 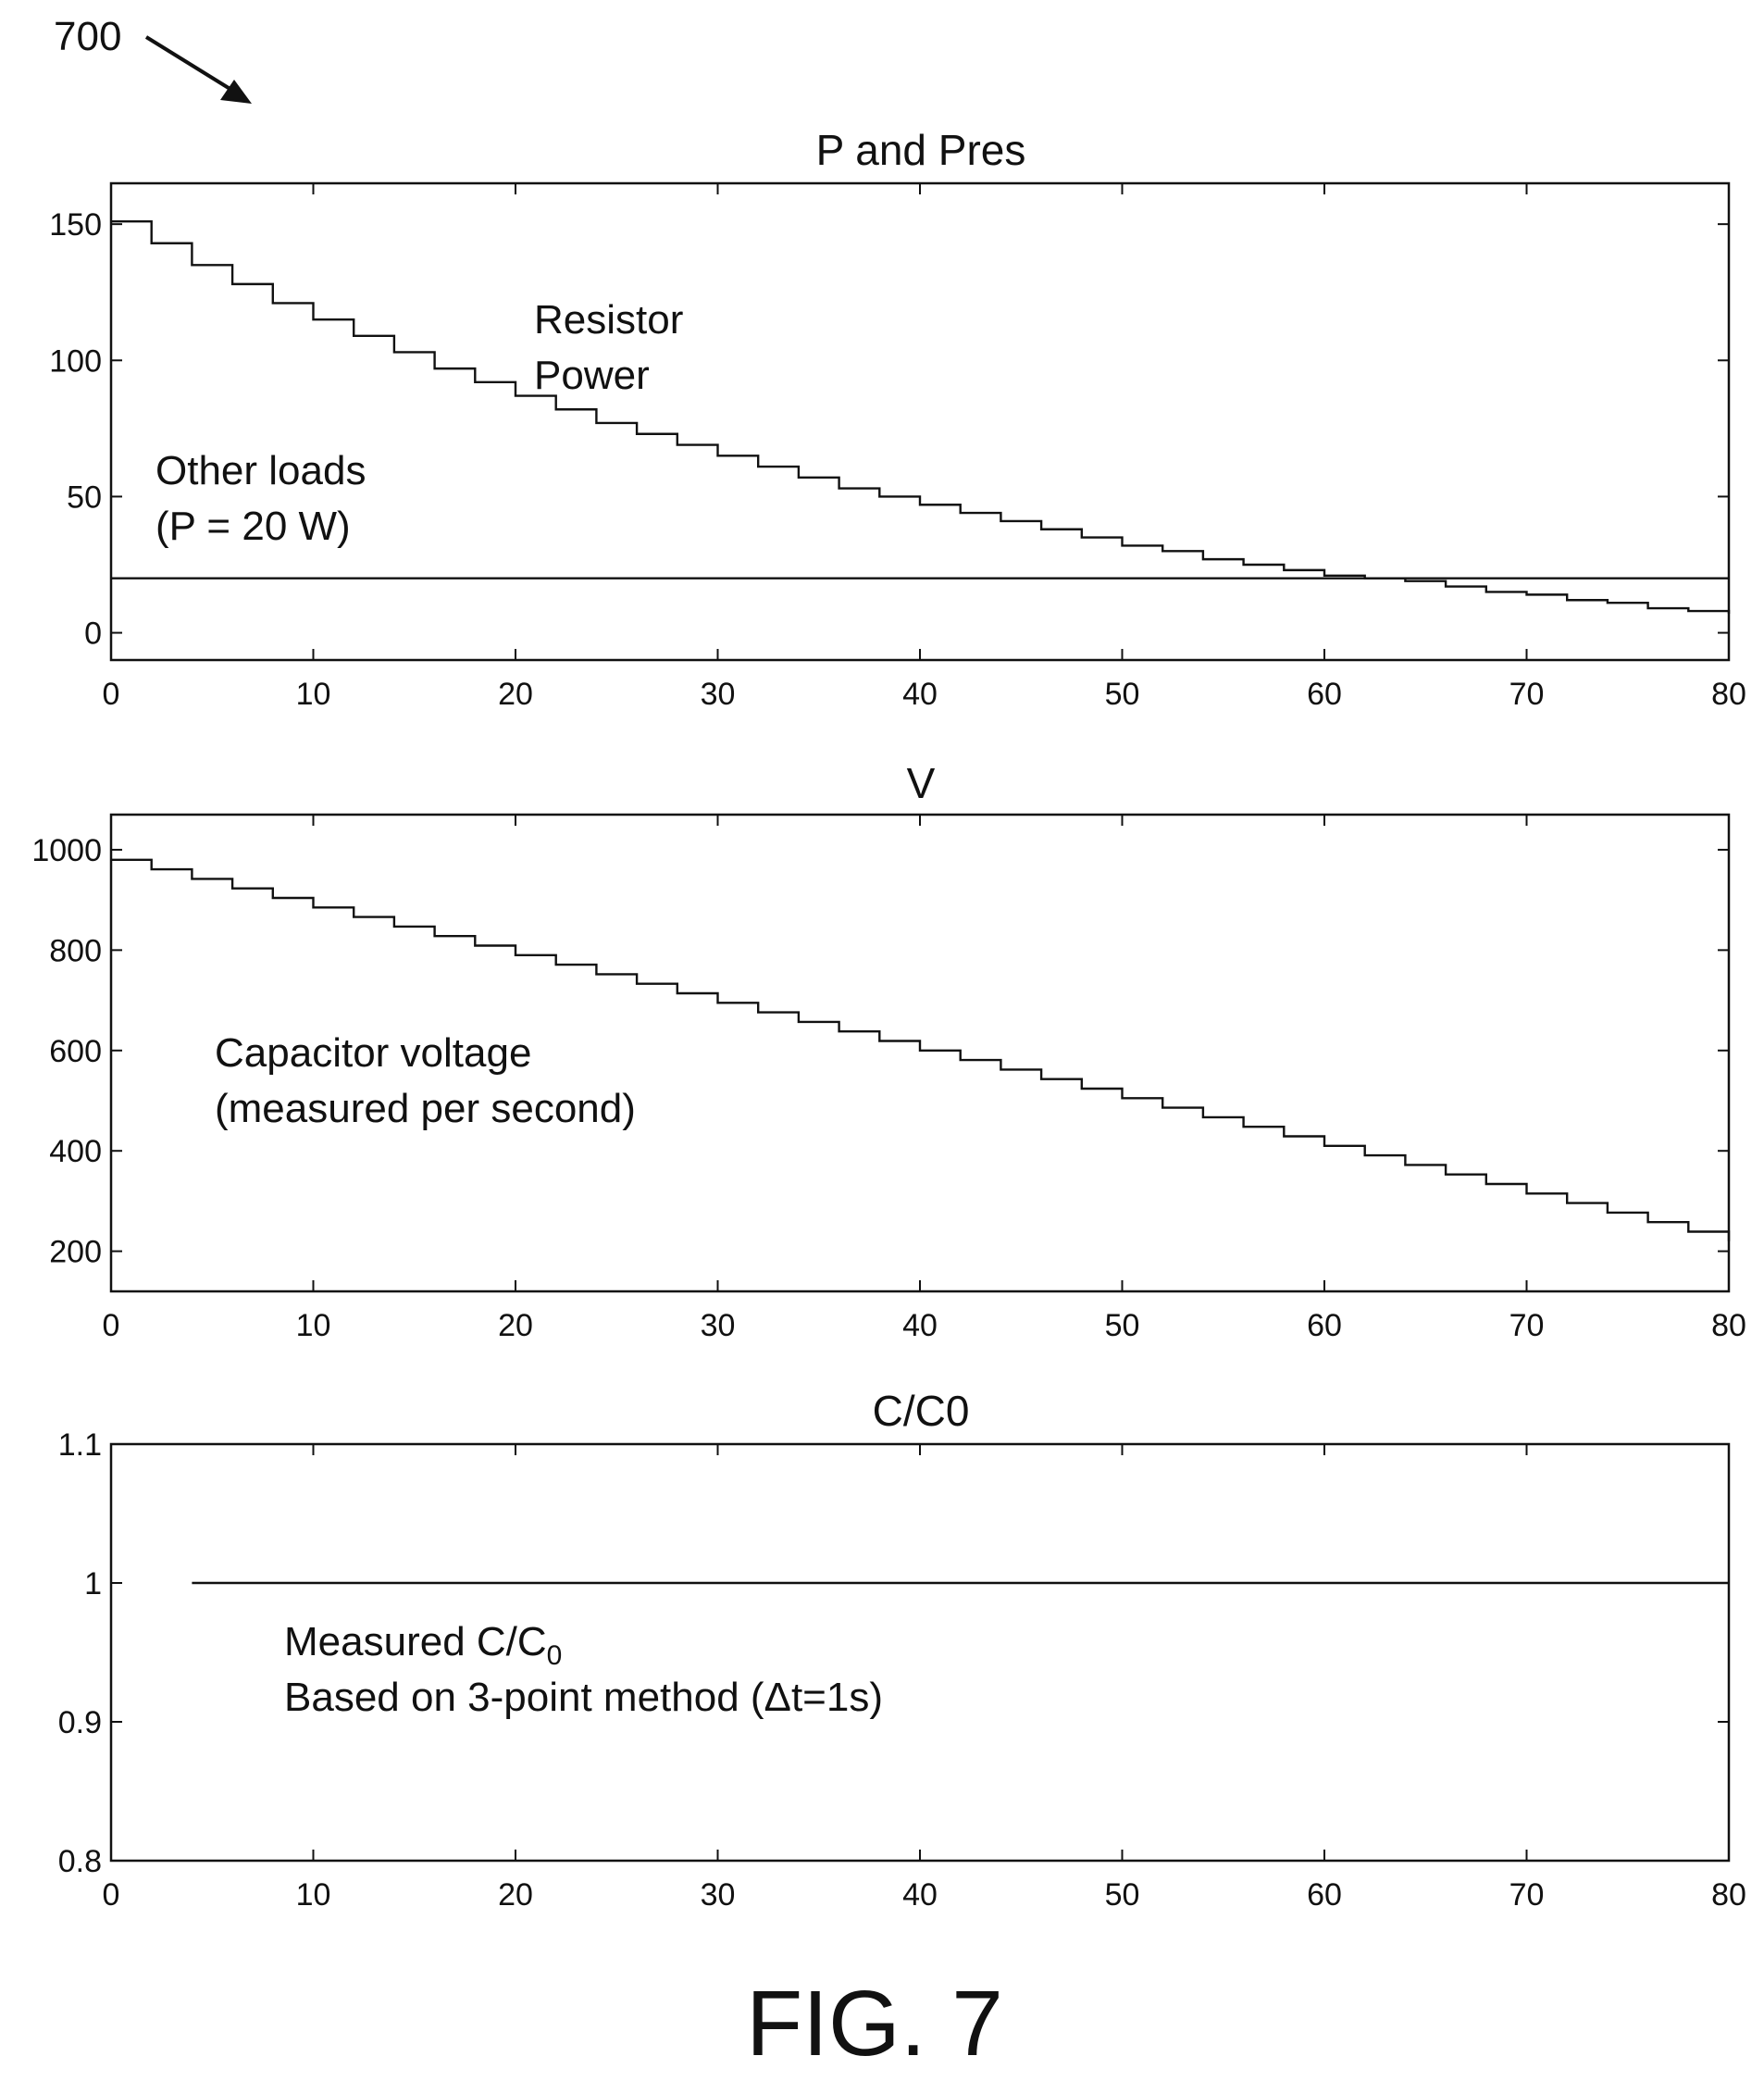 What do you see at coordinates (415, 1641) in the screenshot?
I see `annotation-line: Measured C/C` at bounding box center [415, 1641].